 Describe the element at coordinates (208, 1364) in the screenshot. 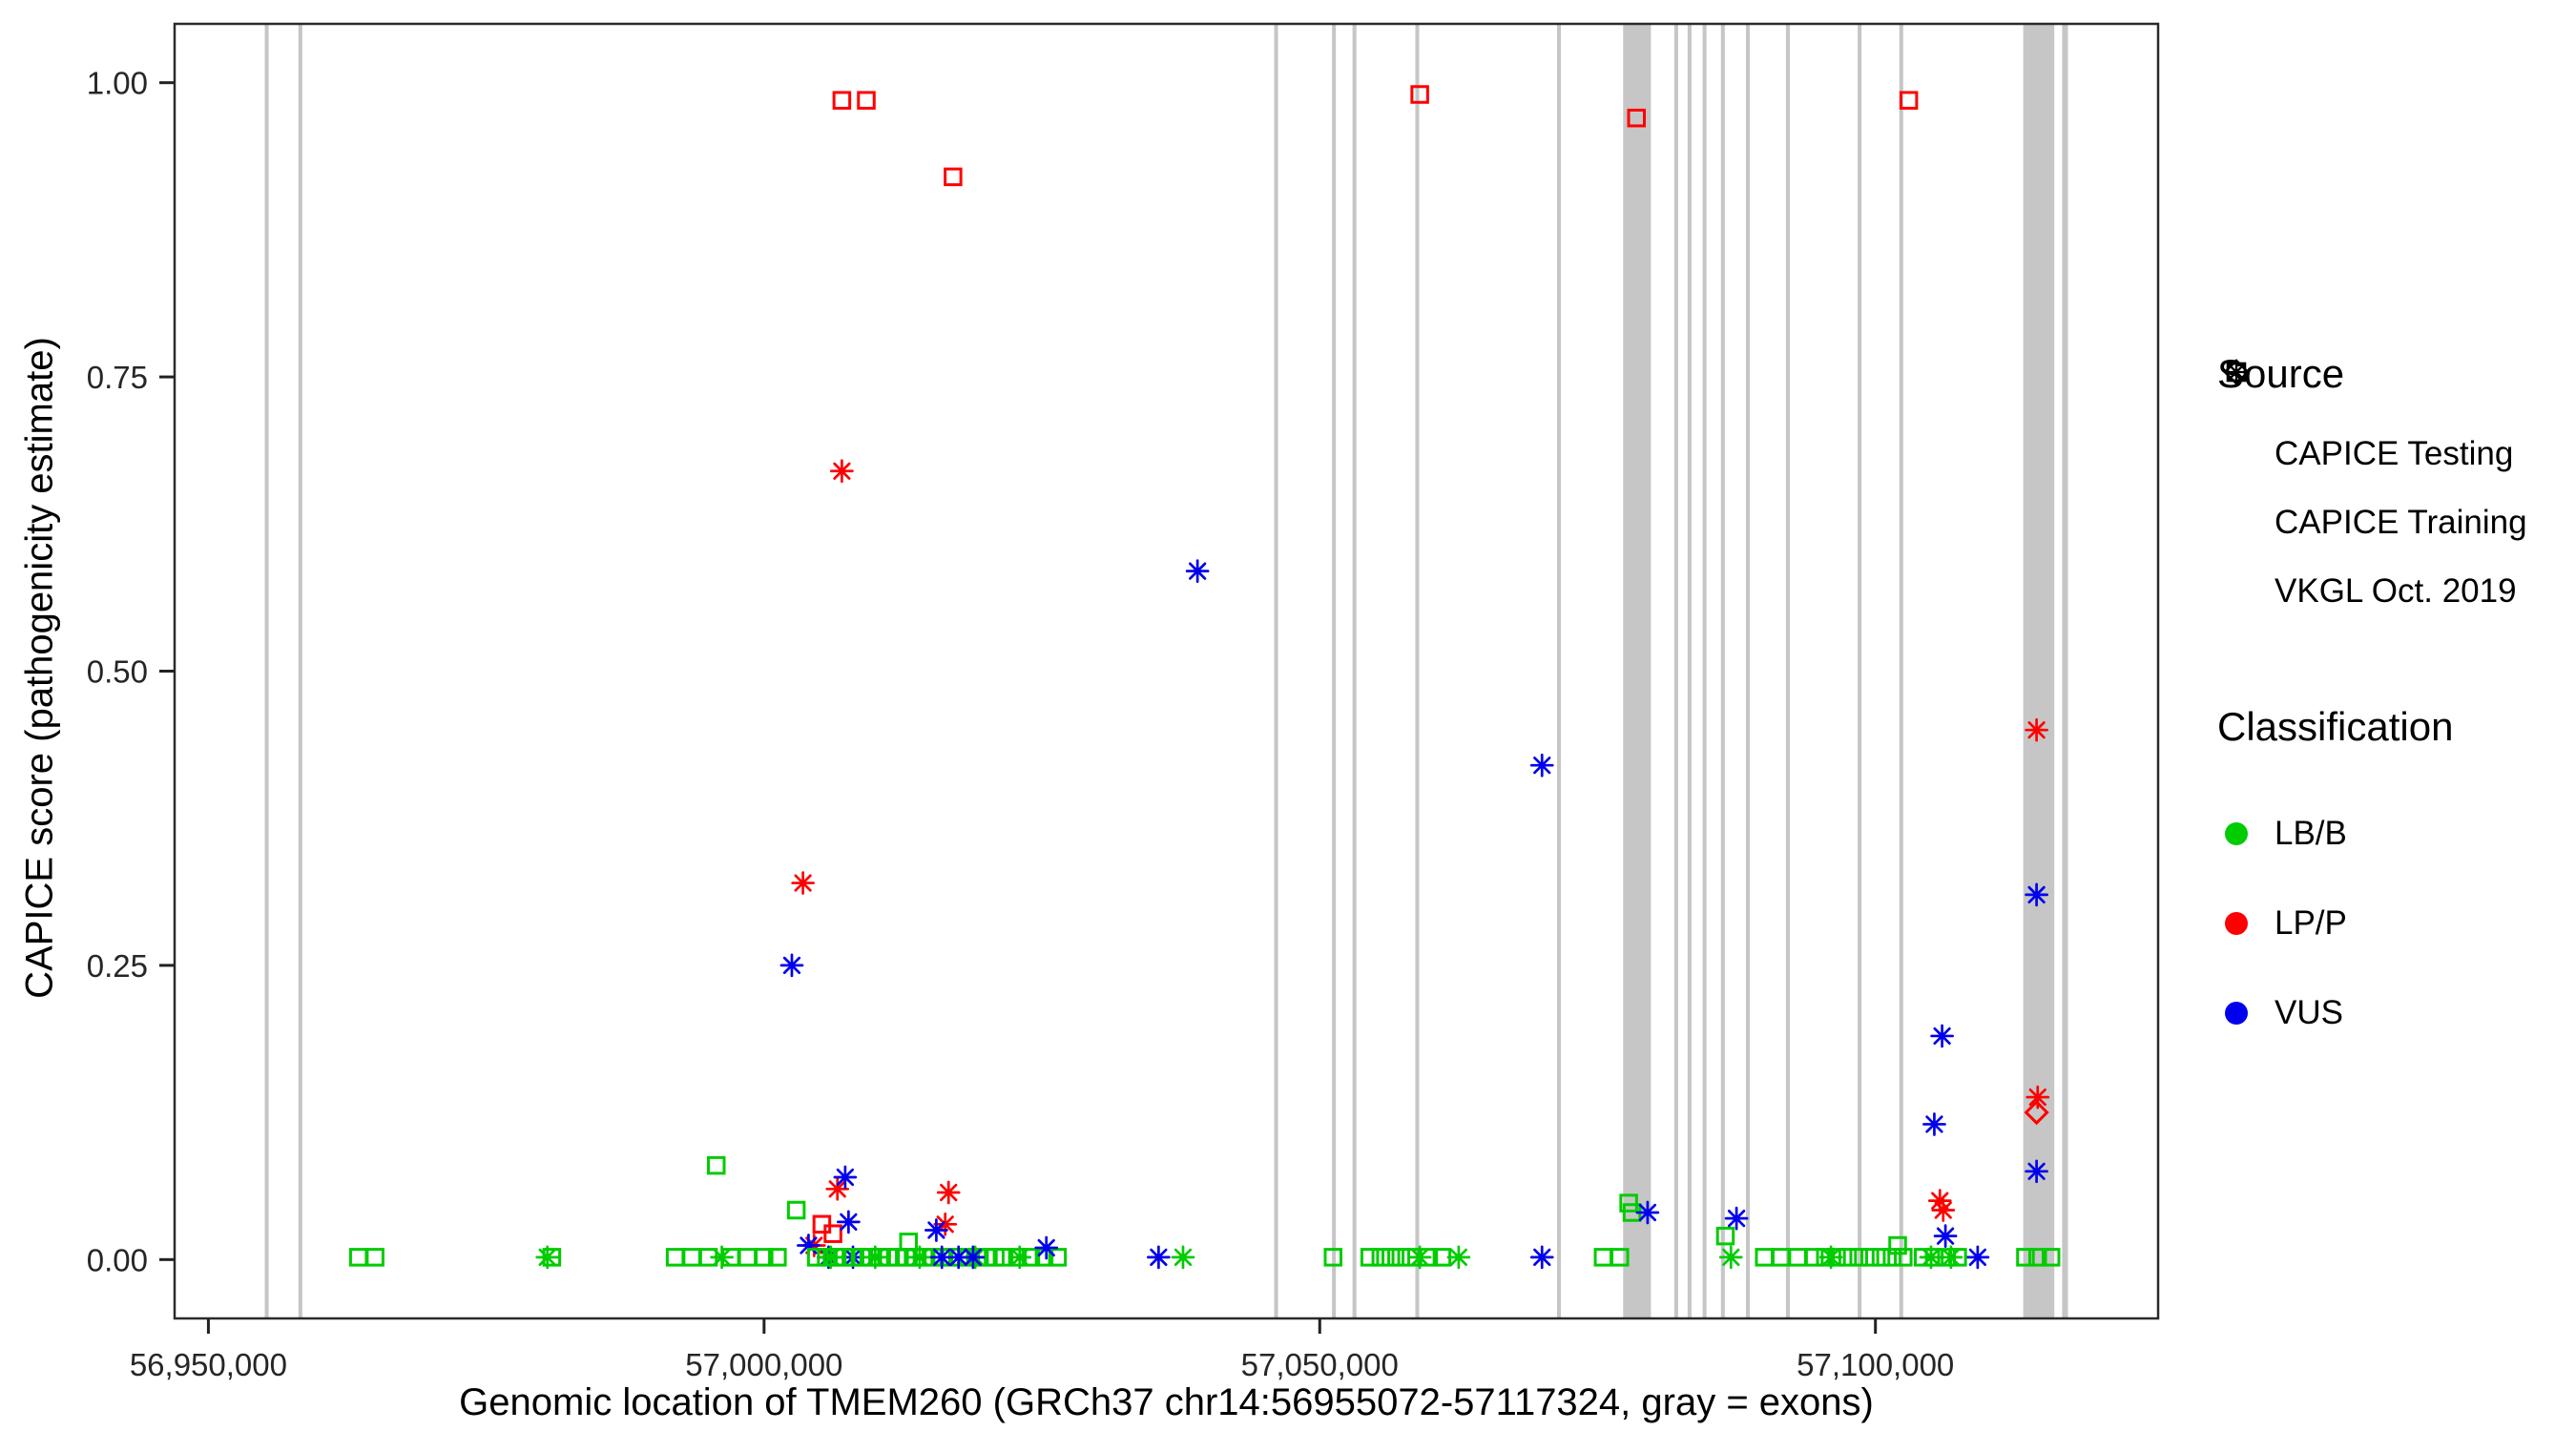

I see `x-tick-label: 56,950,000` at that location.